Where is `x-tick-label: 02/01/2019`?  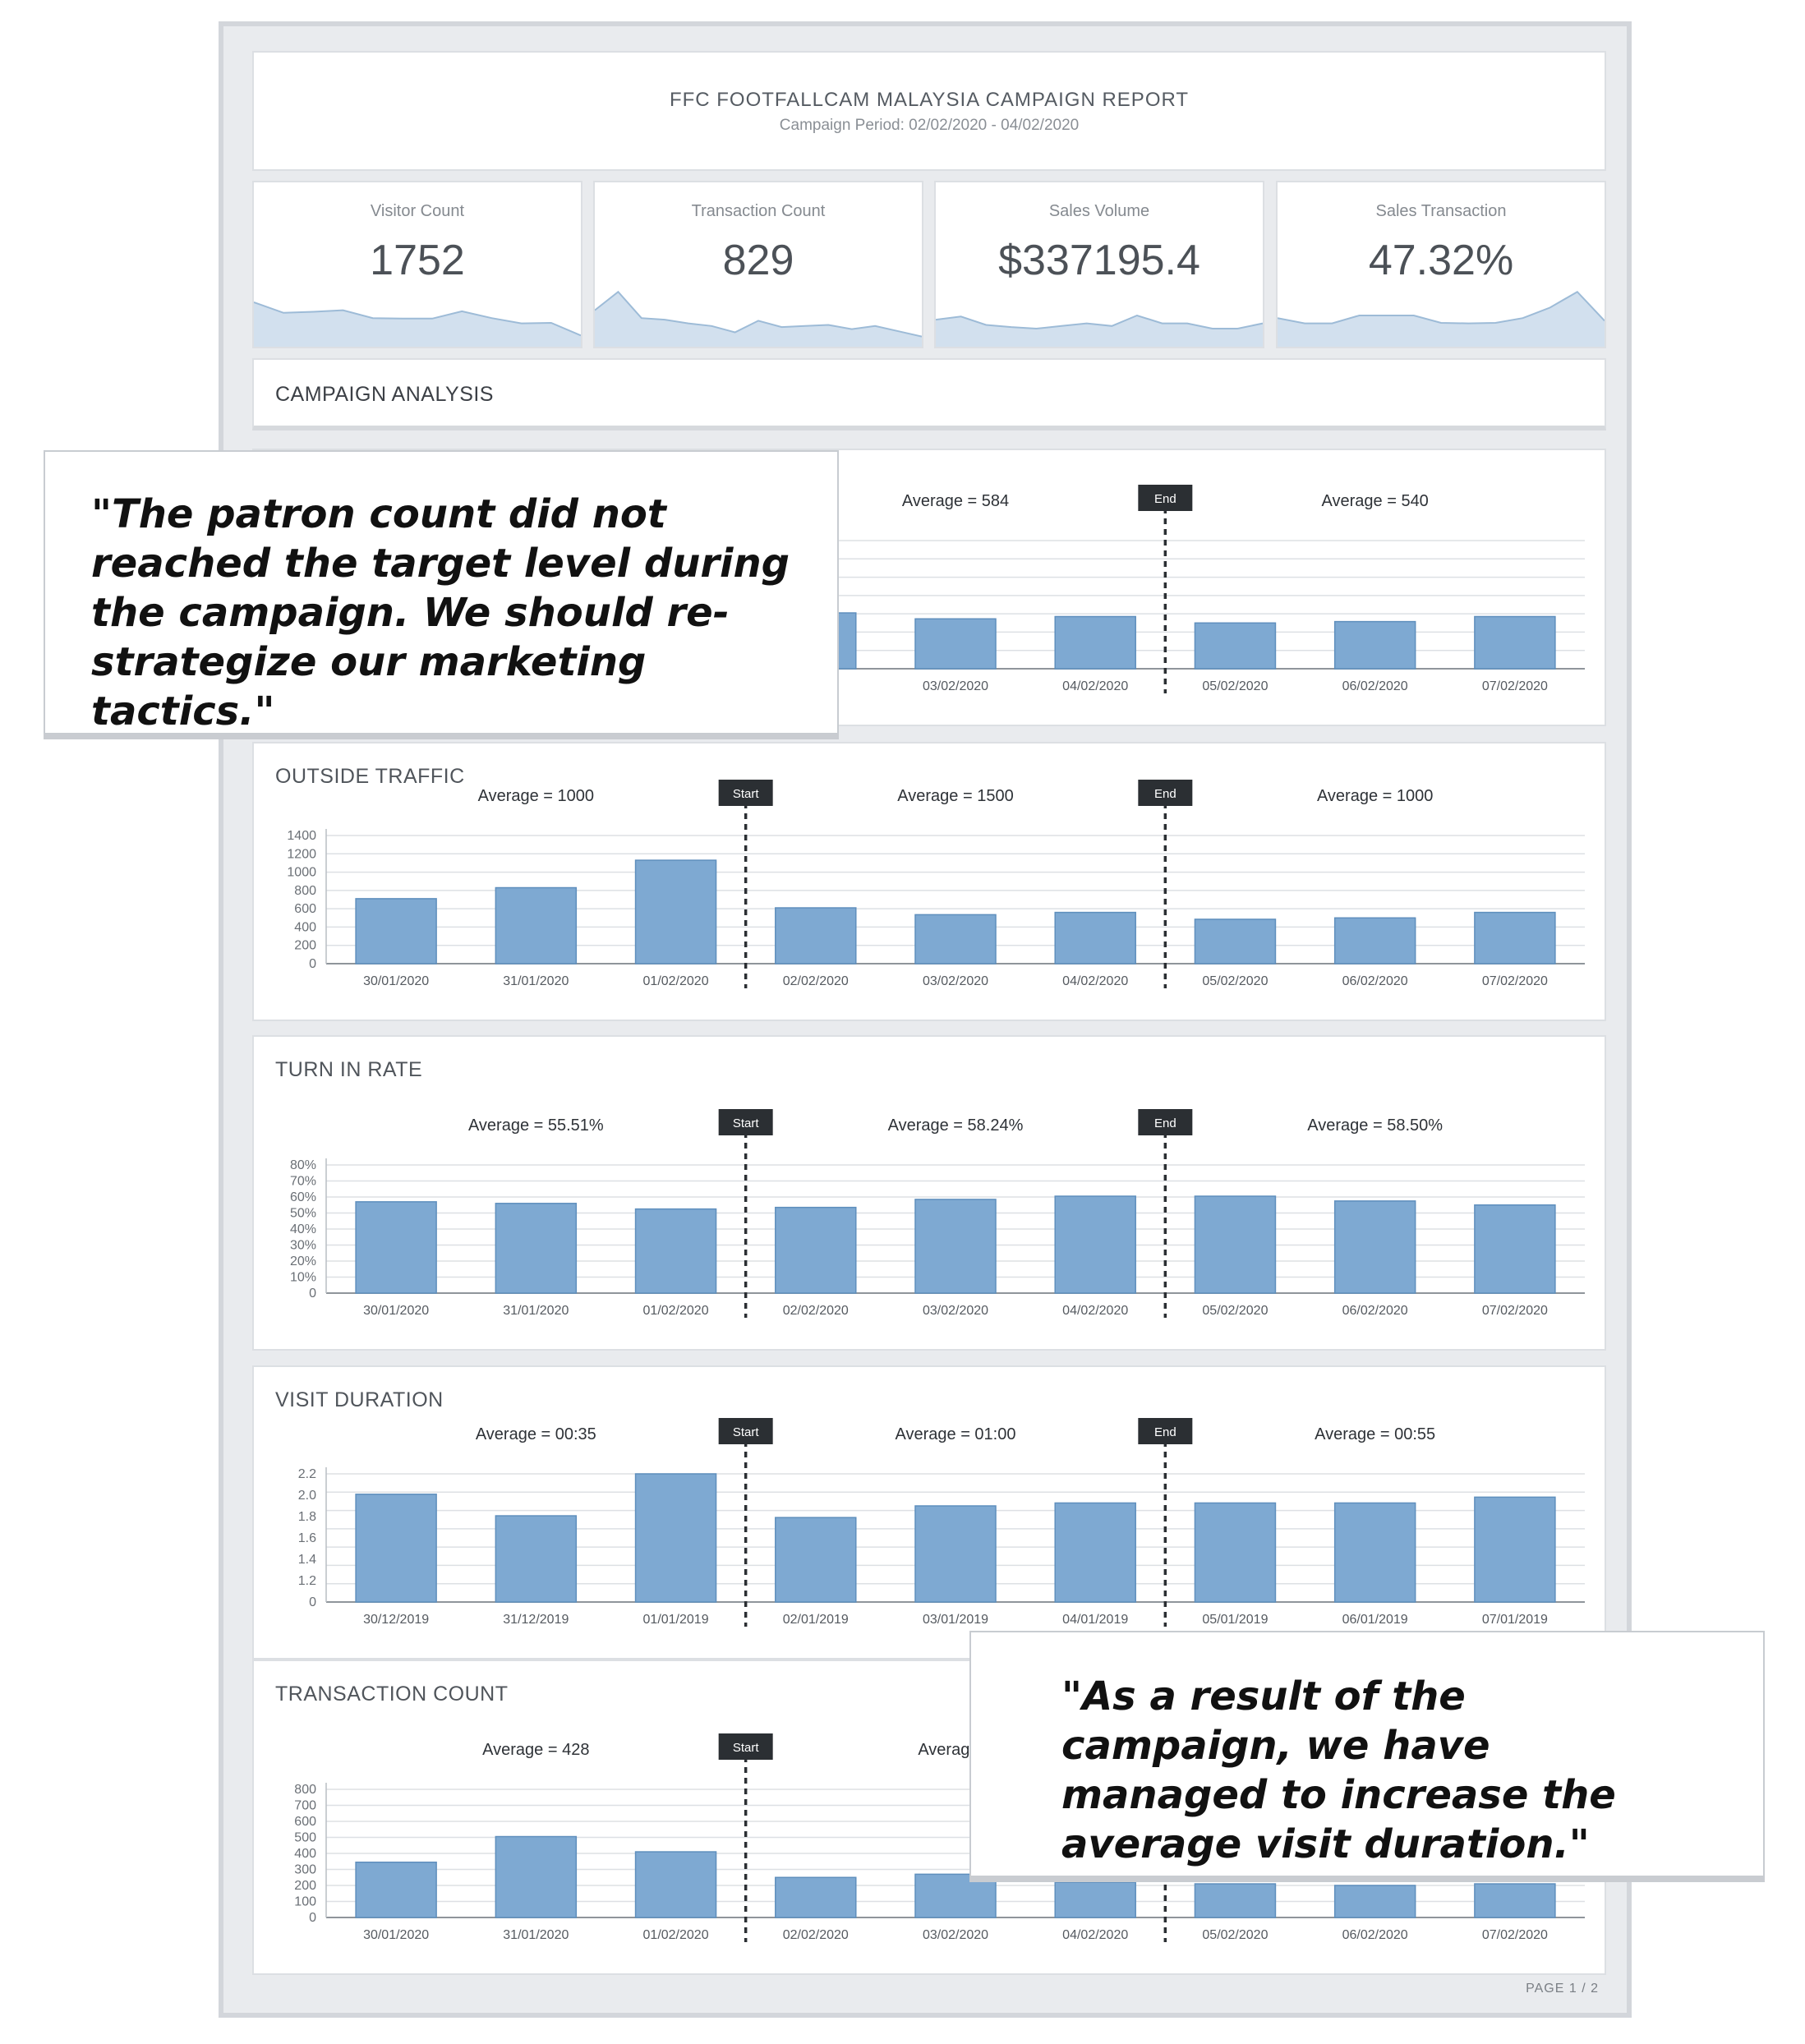
x-tick-label: 02/01/2019 is located at coordinates (816, 1620).